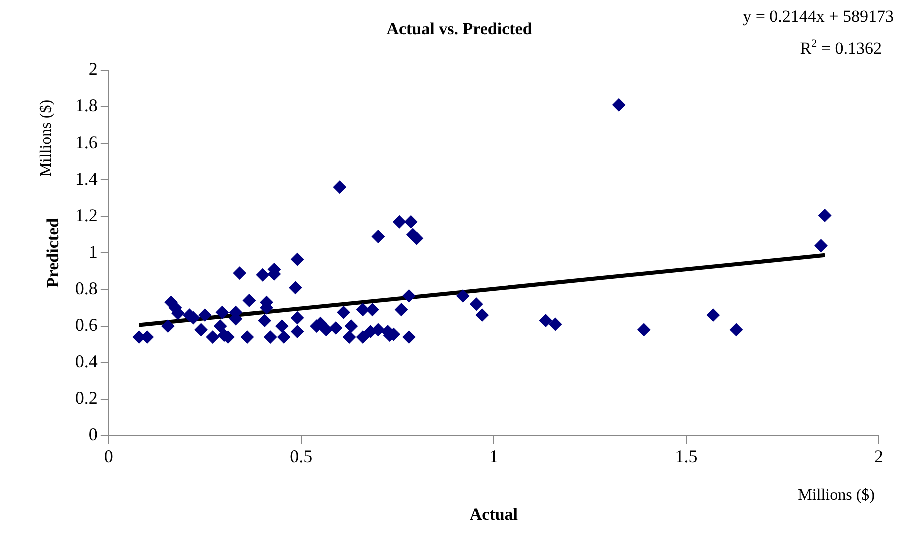  What do you see at coordinates (86, 398) in the screenshot?
I see `y-tick-label: 0.2` at bounding box center [86, 398].